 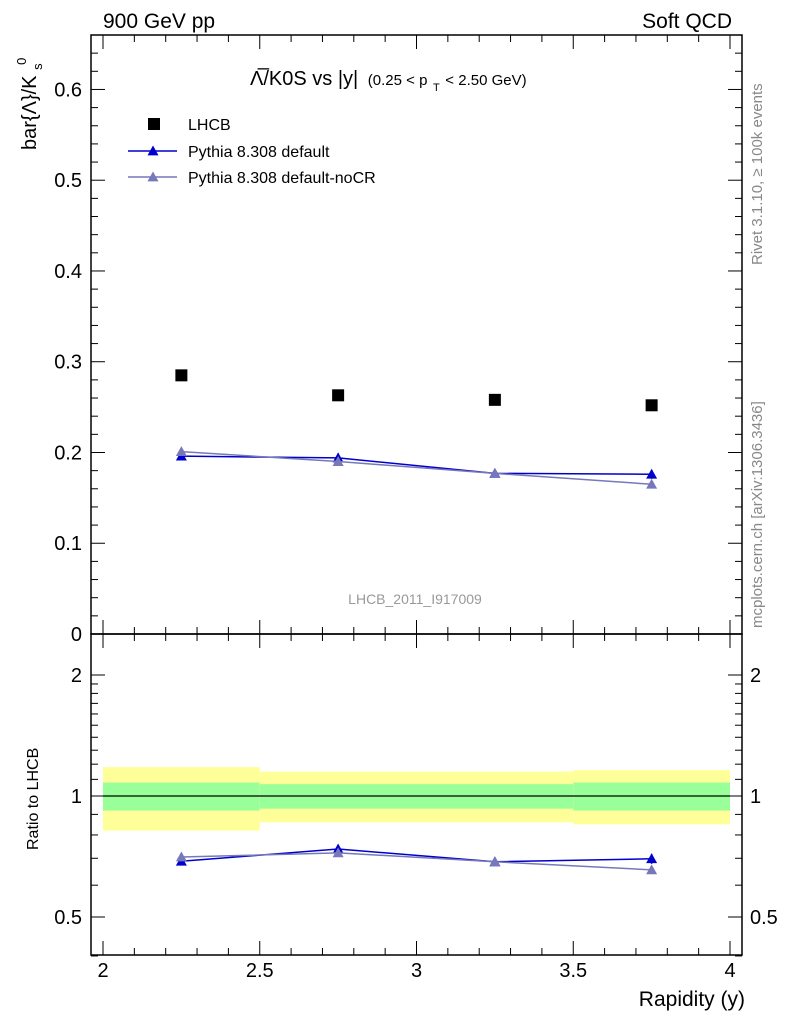 What do you see at coordinates (416, 429) in the screenshot?
I see `main-data-layer` at bounding box center [416, 429].